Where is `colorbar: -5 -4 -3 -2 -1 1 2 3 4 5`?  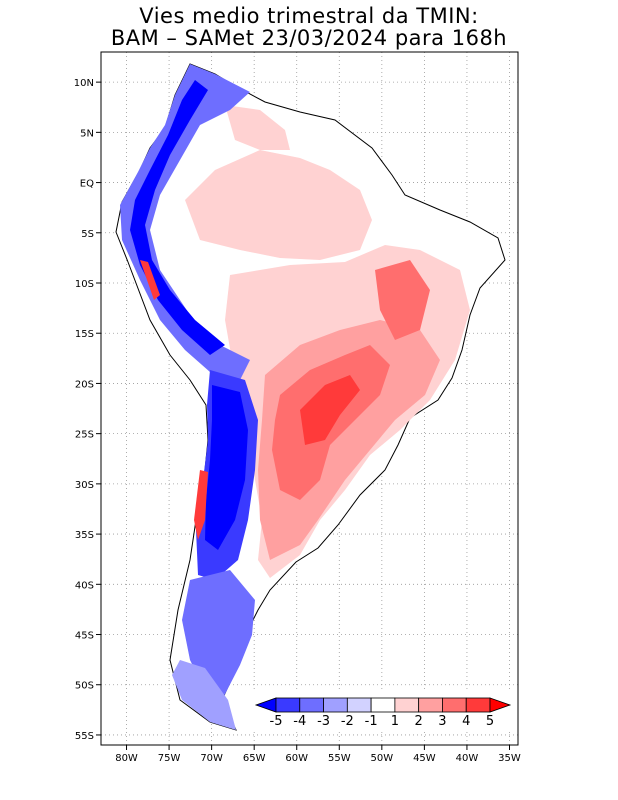 colorbar: -5 -4 -3 -2 -1 1 2 3 4 5 is located at coordinates (383, 711).